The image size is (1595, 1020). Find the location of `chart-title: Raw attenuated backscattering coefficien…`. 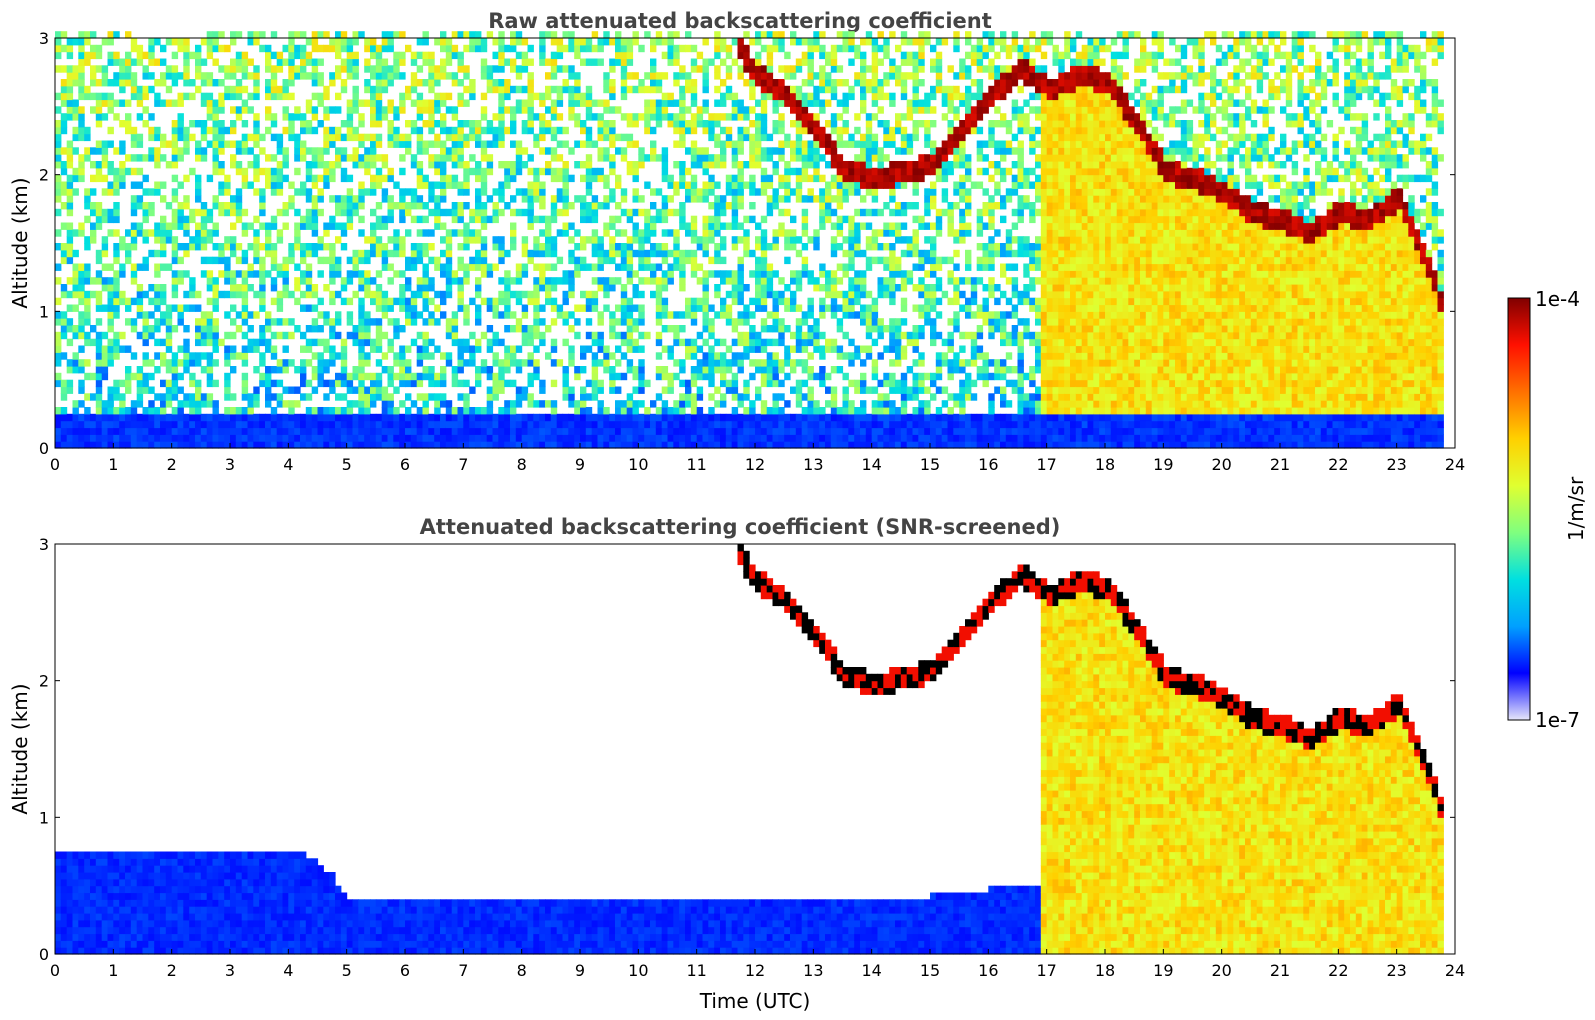

chart-title: Raw attenuated backscattering coefficien… is located at coordinates (740, 21).